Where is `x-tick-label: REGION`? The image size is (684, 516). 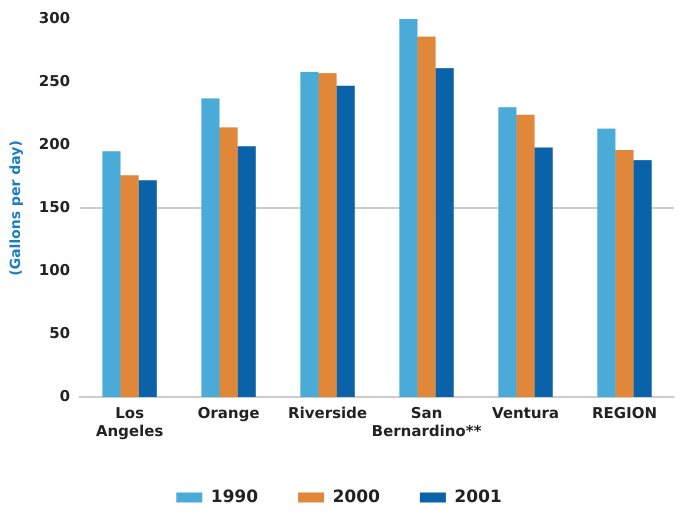 x-tick-label: REGION is located at coordinates (625, 413).